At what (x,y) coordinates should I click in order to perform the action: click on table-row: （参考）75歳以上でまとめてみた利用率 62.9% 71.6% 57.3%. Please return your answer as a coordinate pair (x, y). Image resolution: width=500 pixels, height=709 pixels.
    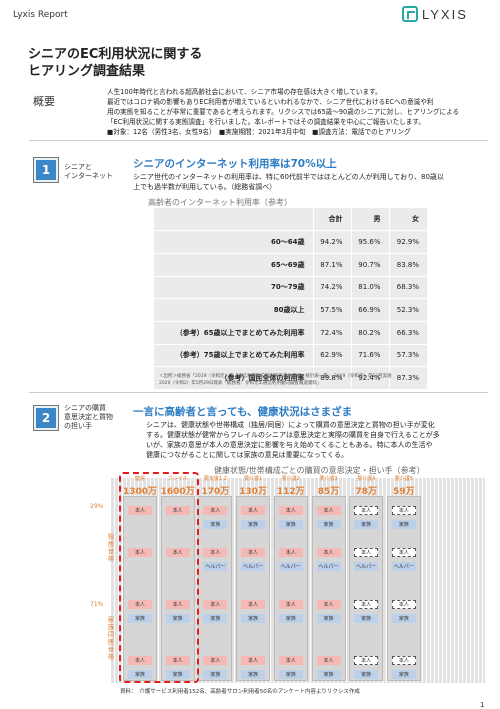
    Looking at the image, I should click on (290, 356).